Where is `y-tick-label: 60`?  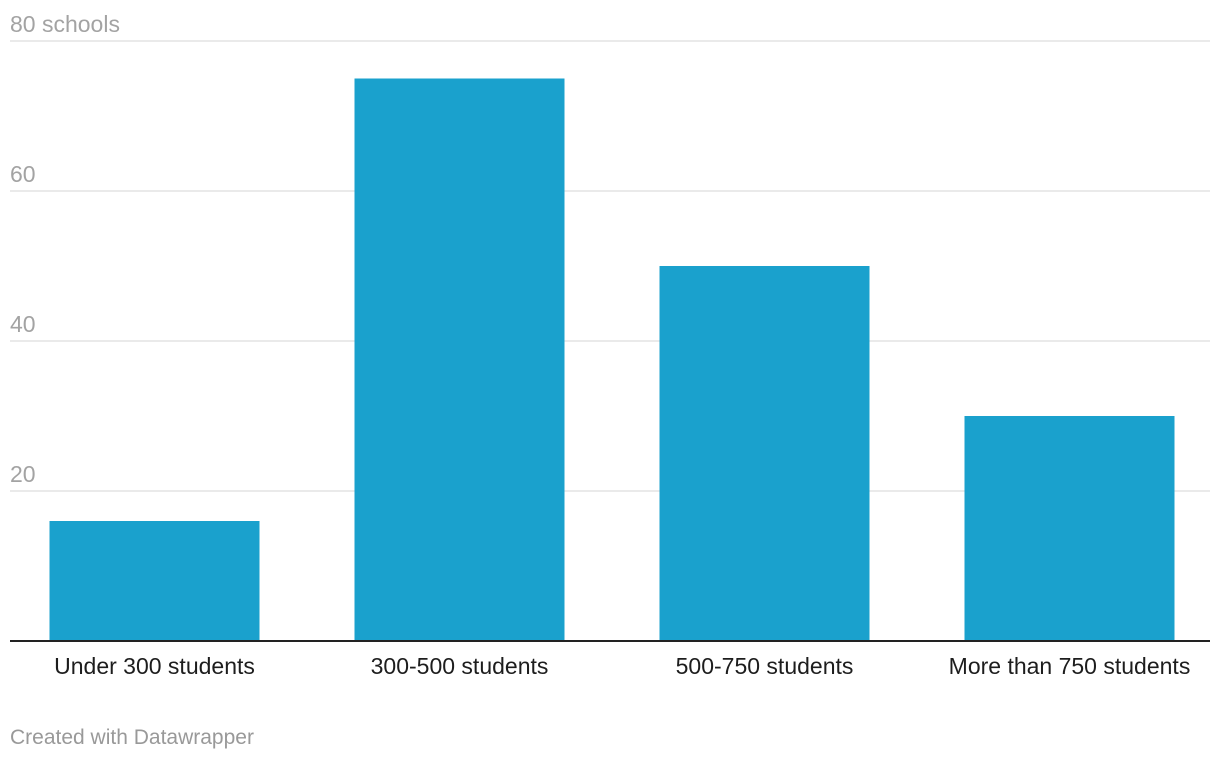 y-tick-label: 60 is located at coordinates (23, 174).